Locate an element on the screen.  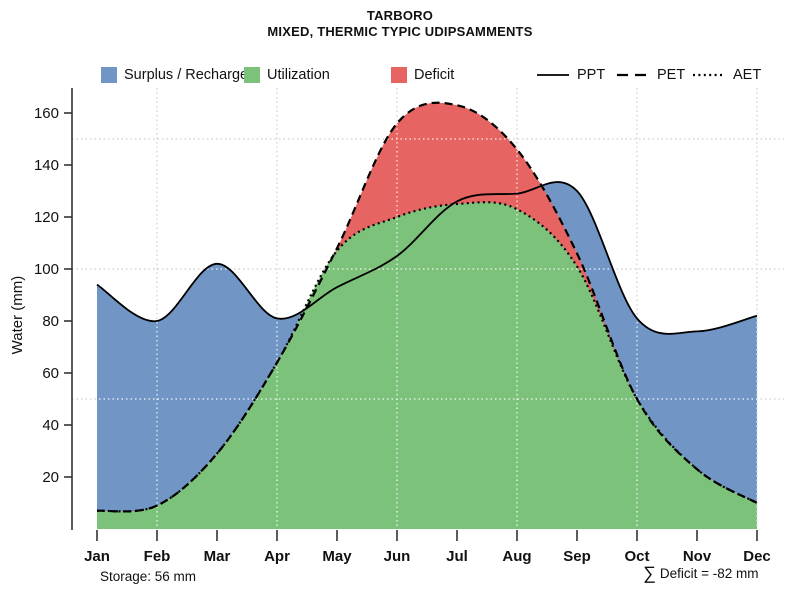
ppt-line-sample is located at coordinates (553, 75).